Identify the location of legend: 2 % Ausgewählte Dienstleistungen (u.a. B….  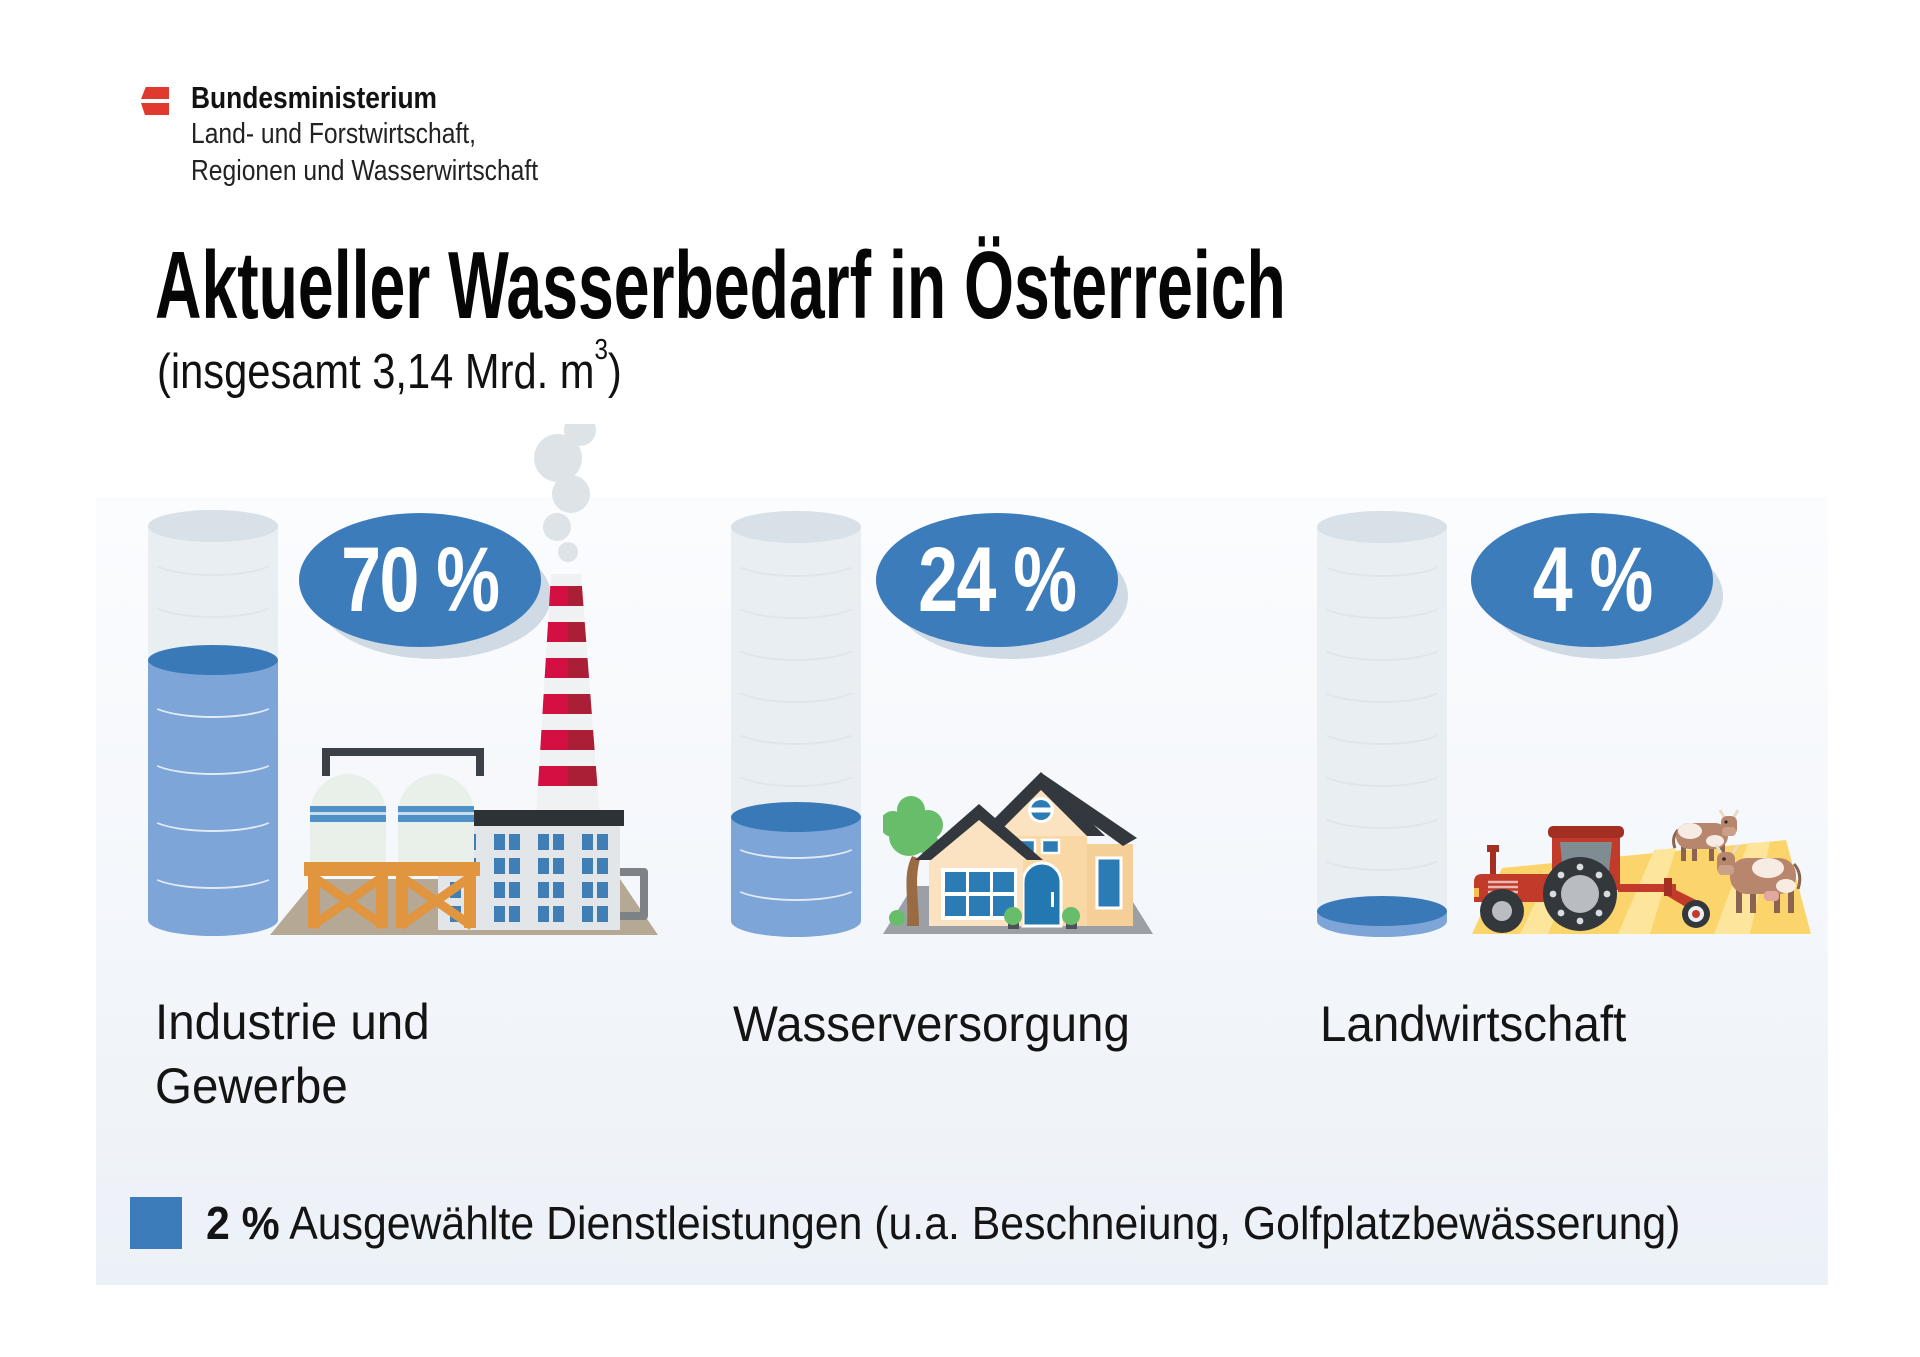
(960, 1223).